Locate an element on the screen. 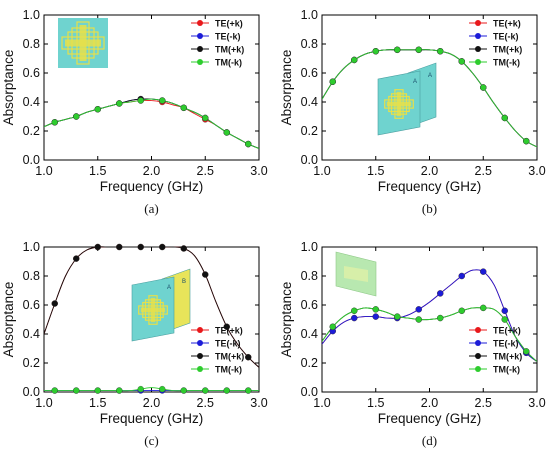  inset-image is located at coordinates (356, 274).